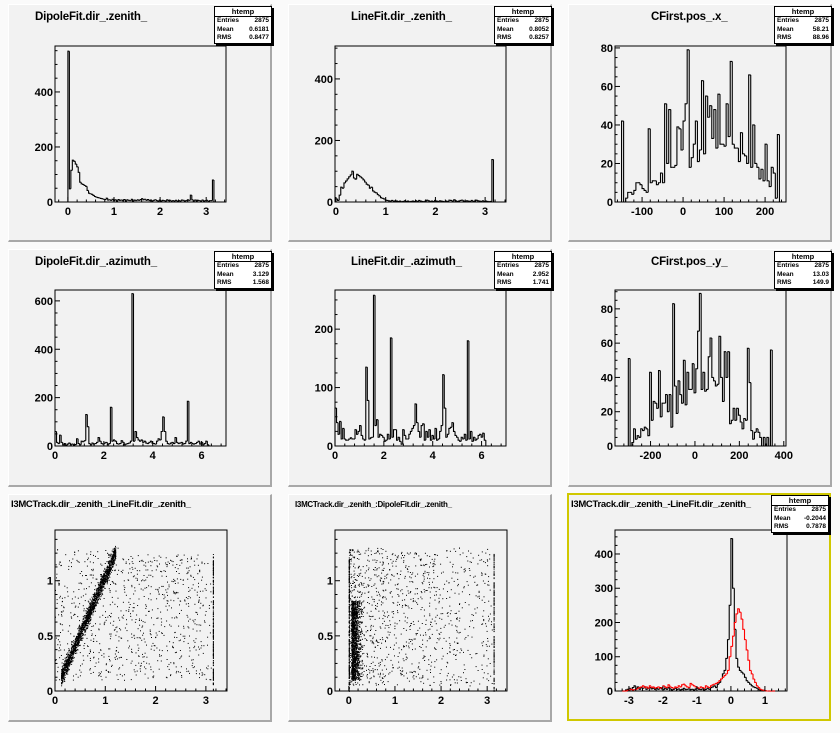 This screenshot has width=840, height=733. Describe the element at coordinates (228, 266) in the screenshot. I see `stats-label: Entries` at that location.